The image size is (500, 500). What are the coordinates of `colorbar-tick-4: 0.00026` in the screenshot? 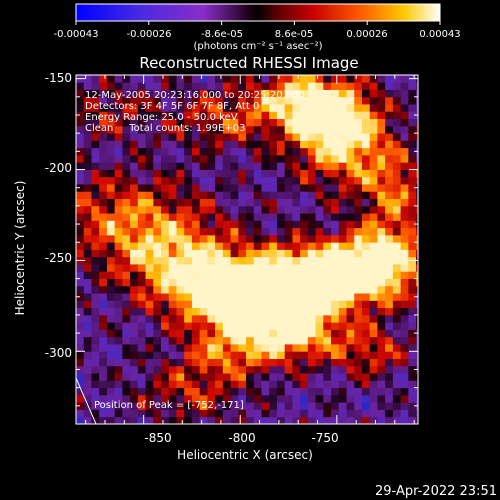 It's located at (366, 34).